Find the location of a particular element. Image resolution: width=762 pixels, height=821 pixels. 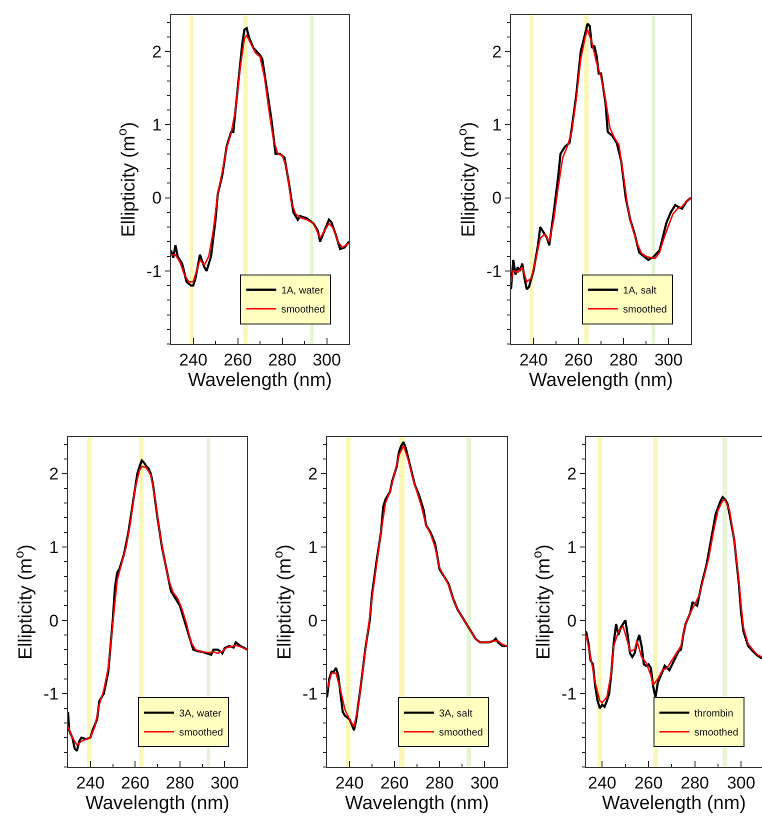

legend-label: 1A, salt is located at coordinates (640, 291).